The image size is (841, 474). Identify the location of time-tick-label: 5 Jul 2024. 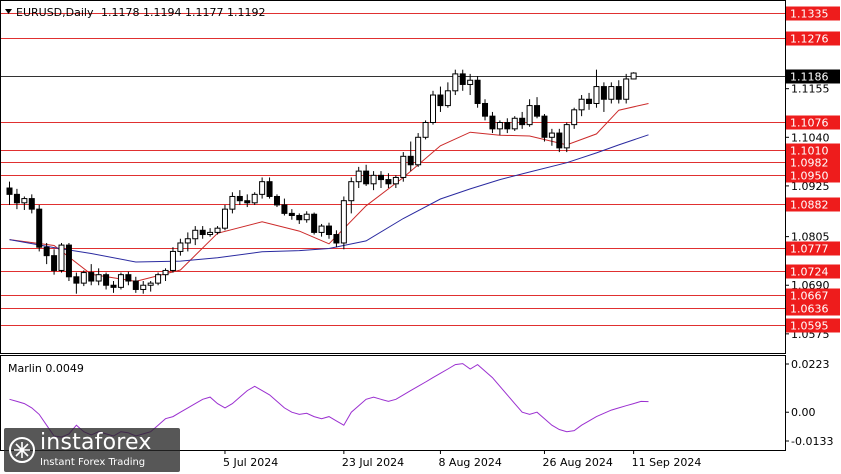
(250, 462).